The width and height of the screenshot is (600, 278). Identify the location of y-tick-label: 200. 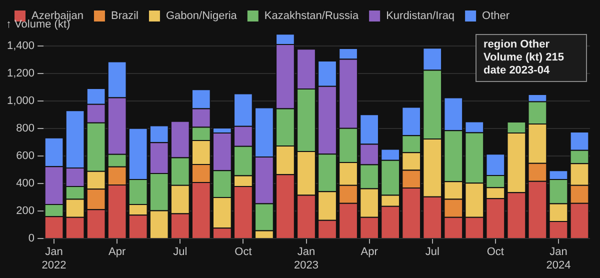
(25, 211).